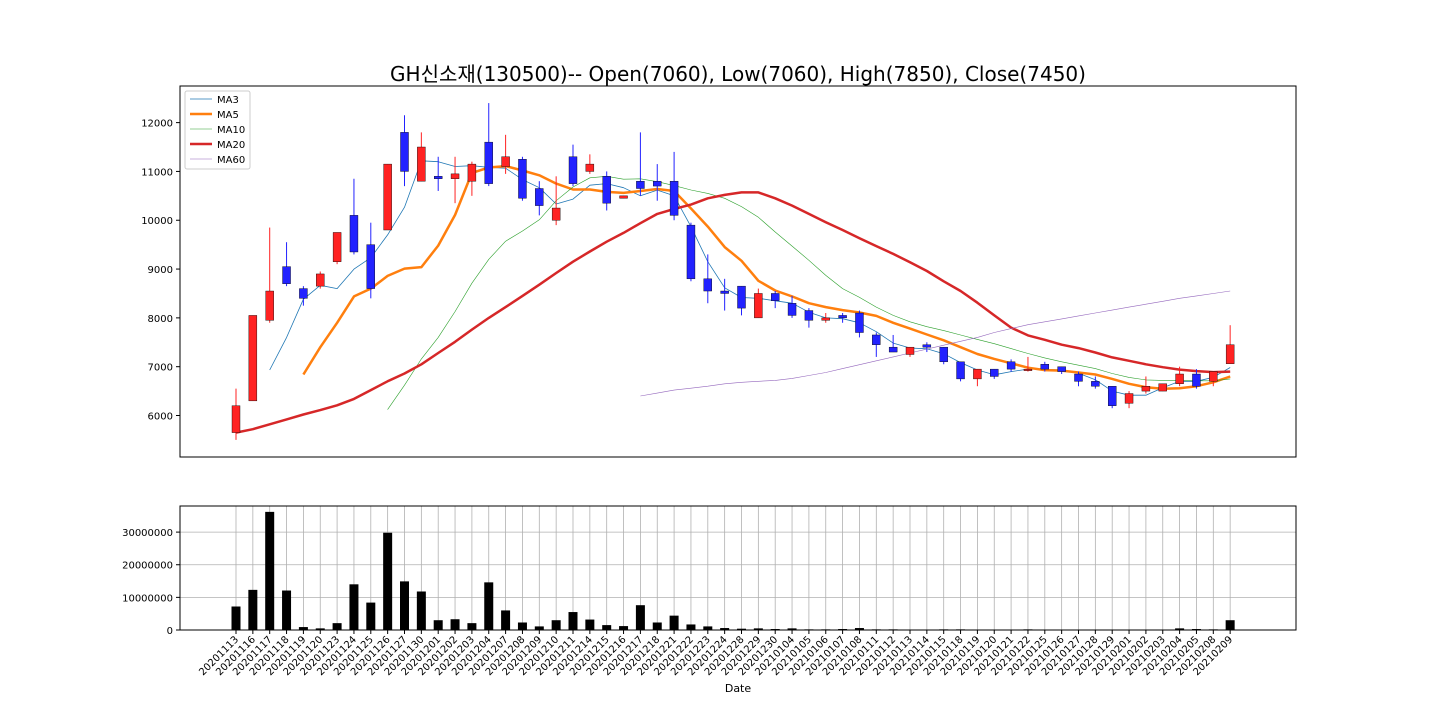 The width and height of the screenshot is (1440, 720). I want to click on volume-bars, so click(733, 571).